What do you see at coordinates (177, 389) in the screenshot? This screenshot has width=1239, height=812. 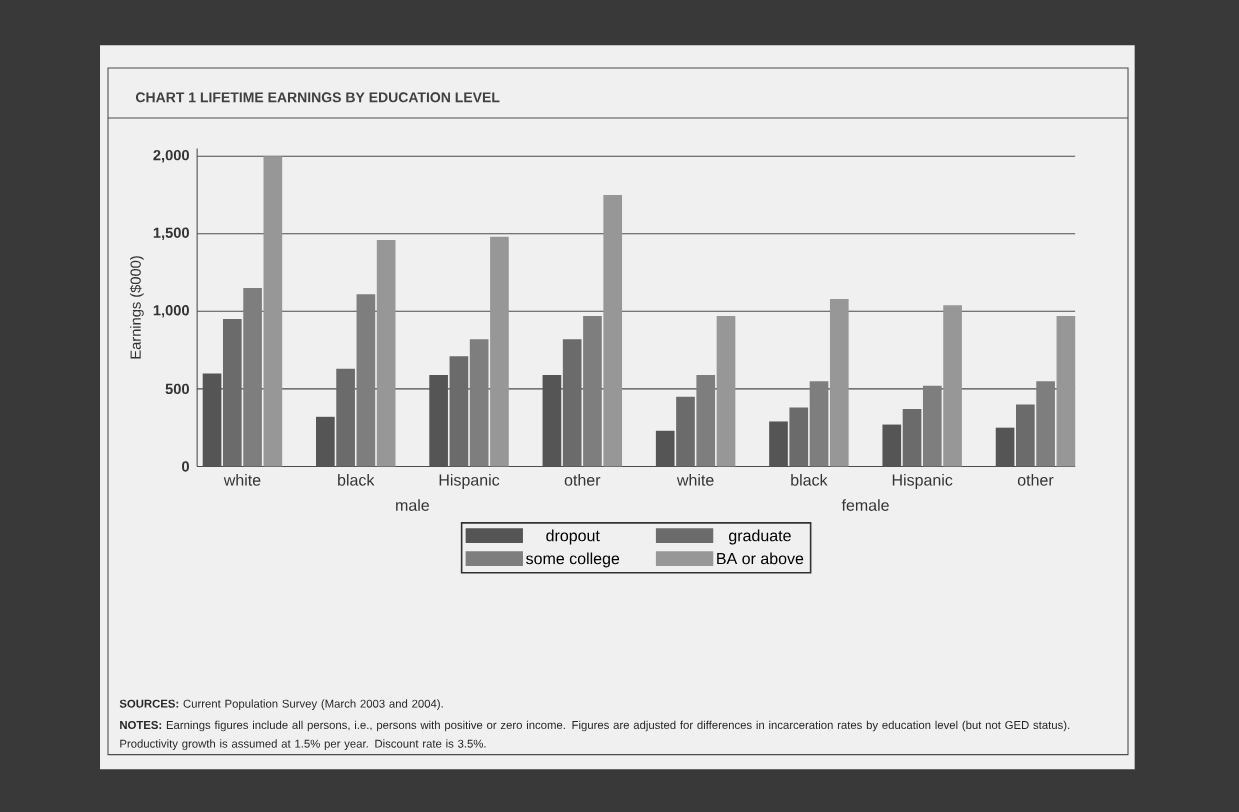 I see `y-tick-label: 500` at bounding box center [177, 389].